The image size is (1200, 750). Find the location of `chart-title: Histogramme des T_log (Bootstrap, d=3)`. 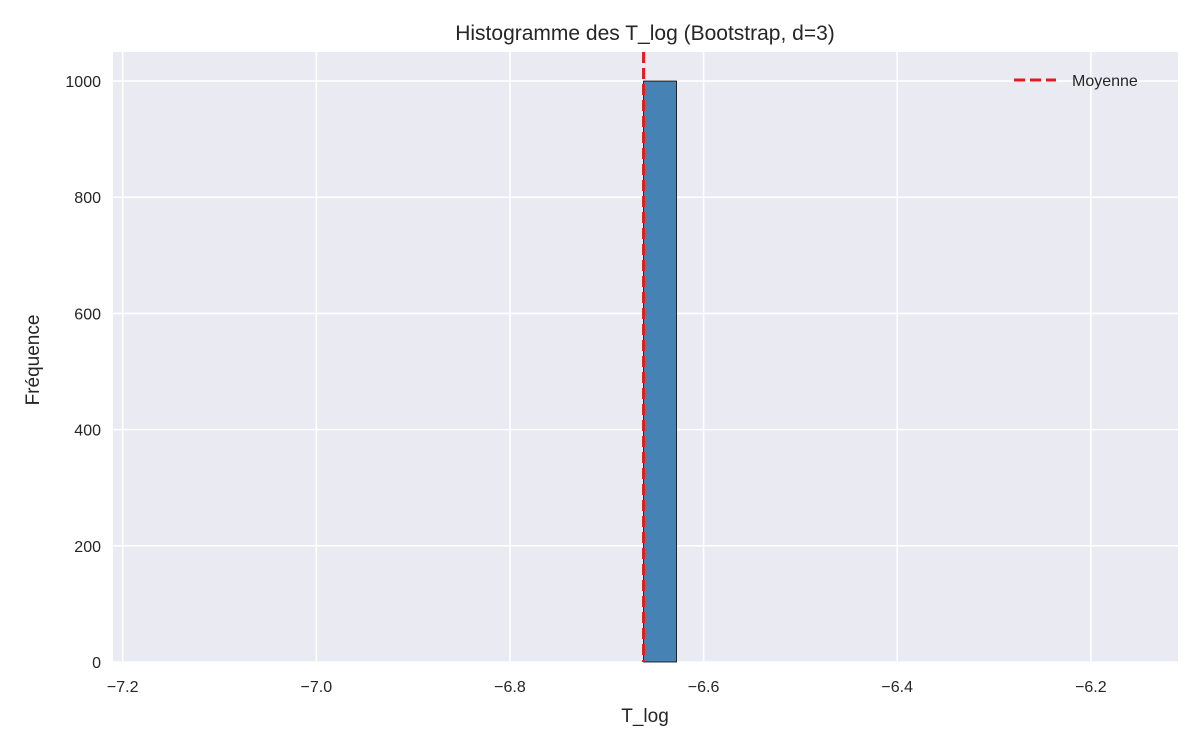

chart-title: Histogramme des T_log (Bootstrap, d=3) is located at coordinates (645, 33).